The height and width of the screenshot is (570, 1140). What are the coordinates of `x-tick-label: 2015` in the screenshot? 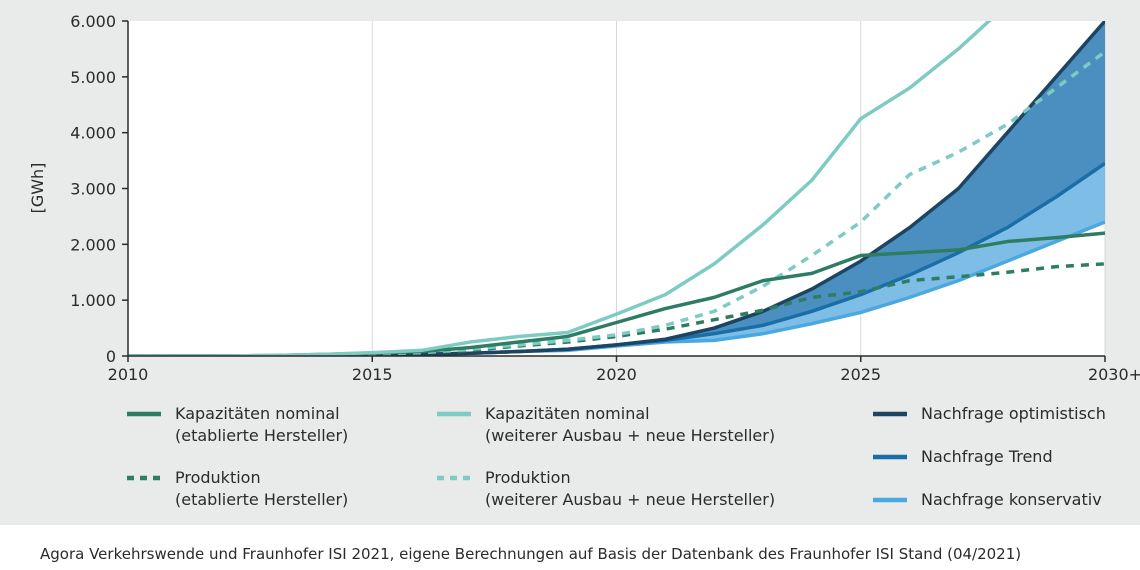 It's located at (372, 374).